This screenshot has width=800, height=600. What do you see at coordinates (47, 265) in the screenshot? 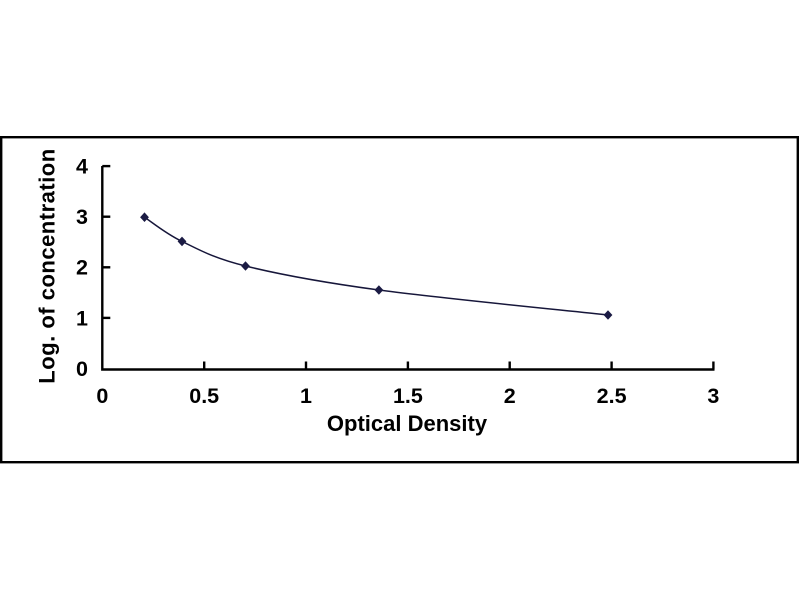
I see `svg-text: Log. of concentration` at bounding box center [47, 265].